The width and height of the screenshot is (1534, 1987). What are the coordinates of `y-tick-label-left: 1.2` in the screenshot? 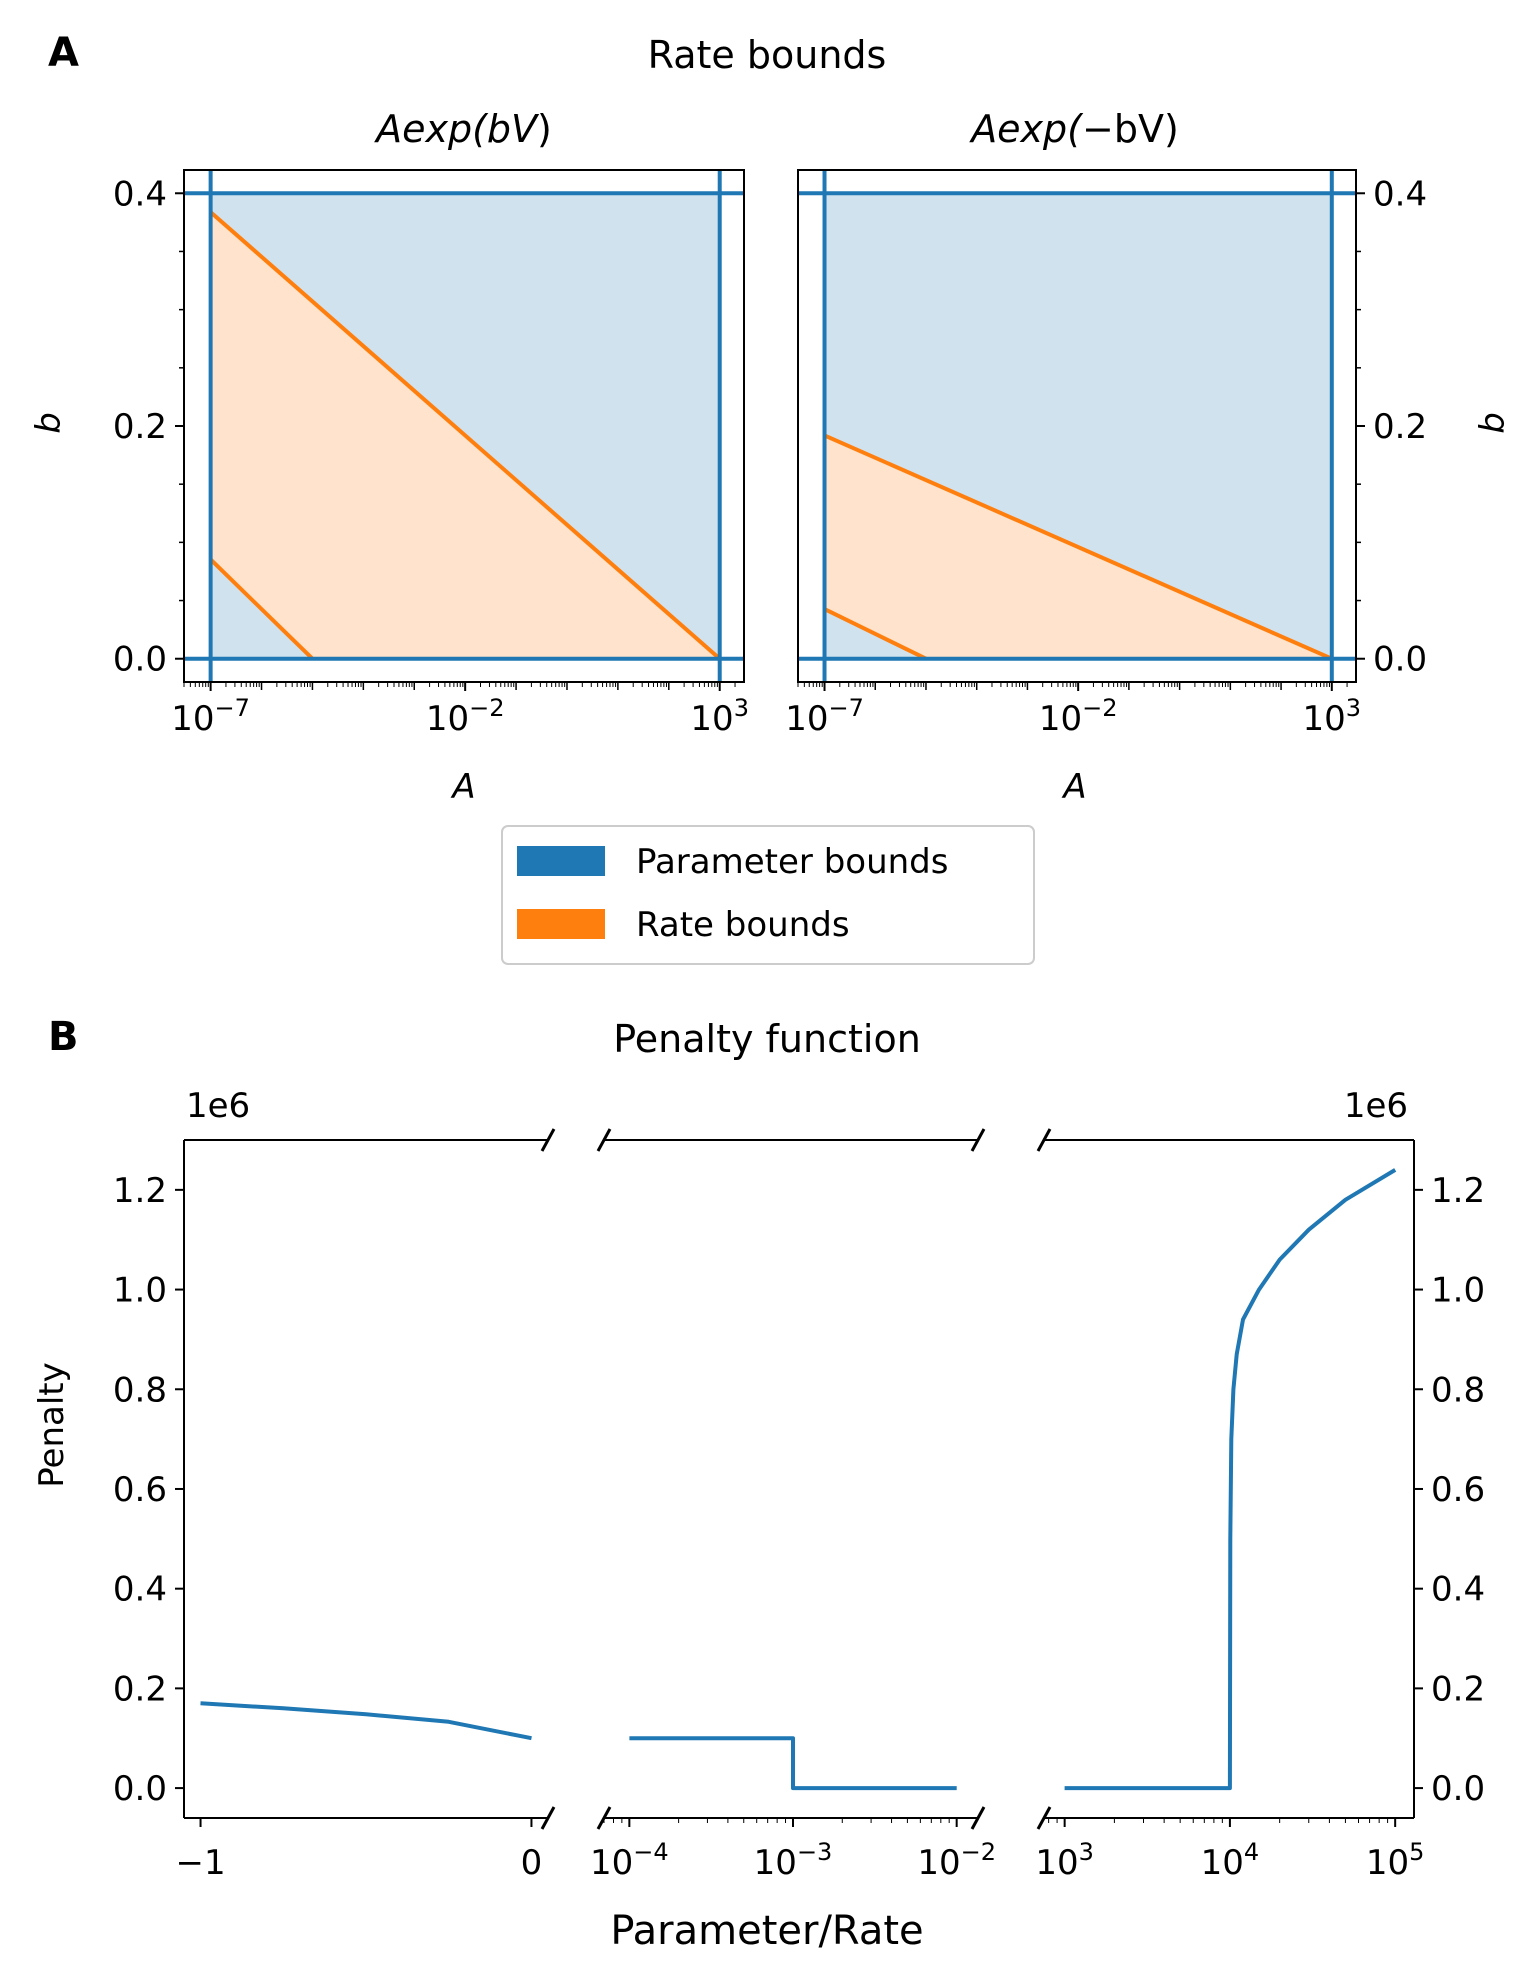 It's located at (140, 1191).